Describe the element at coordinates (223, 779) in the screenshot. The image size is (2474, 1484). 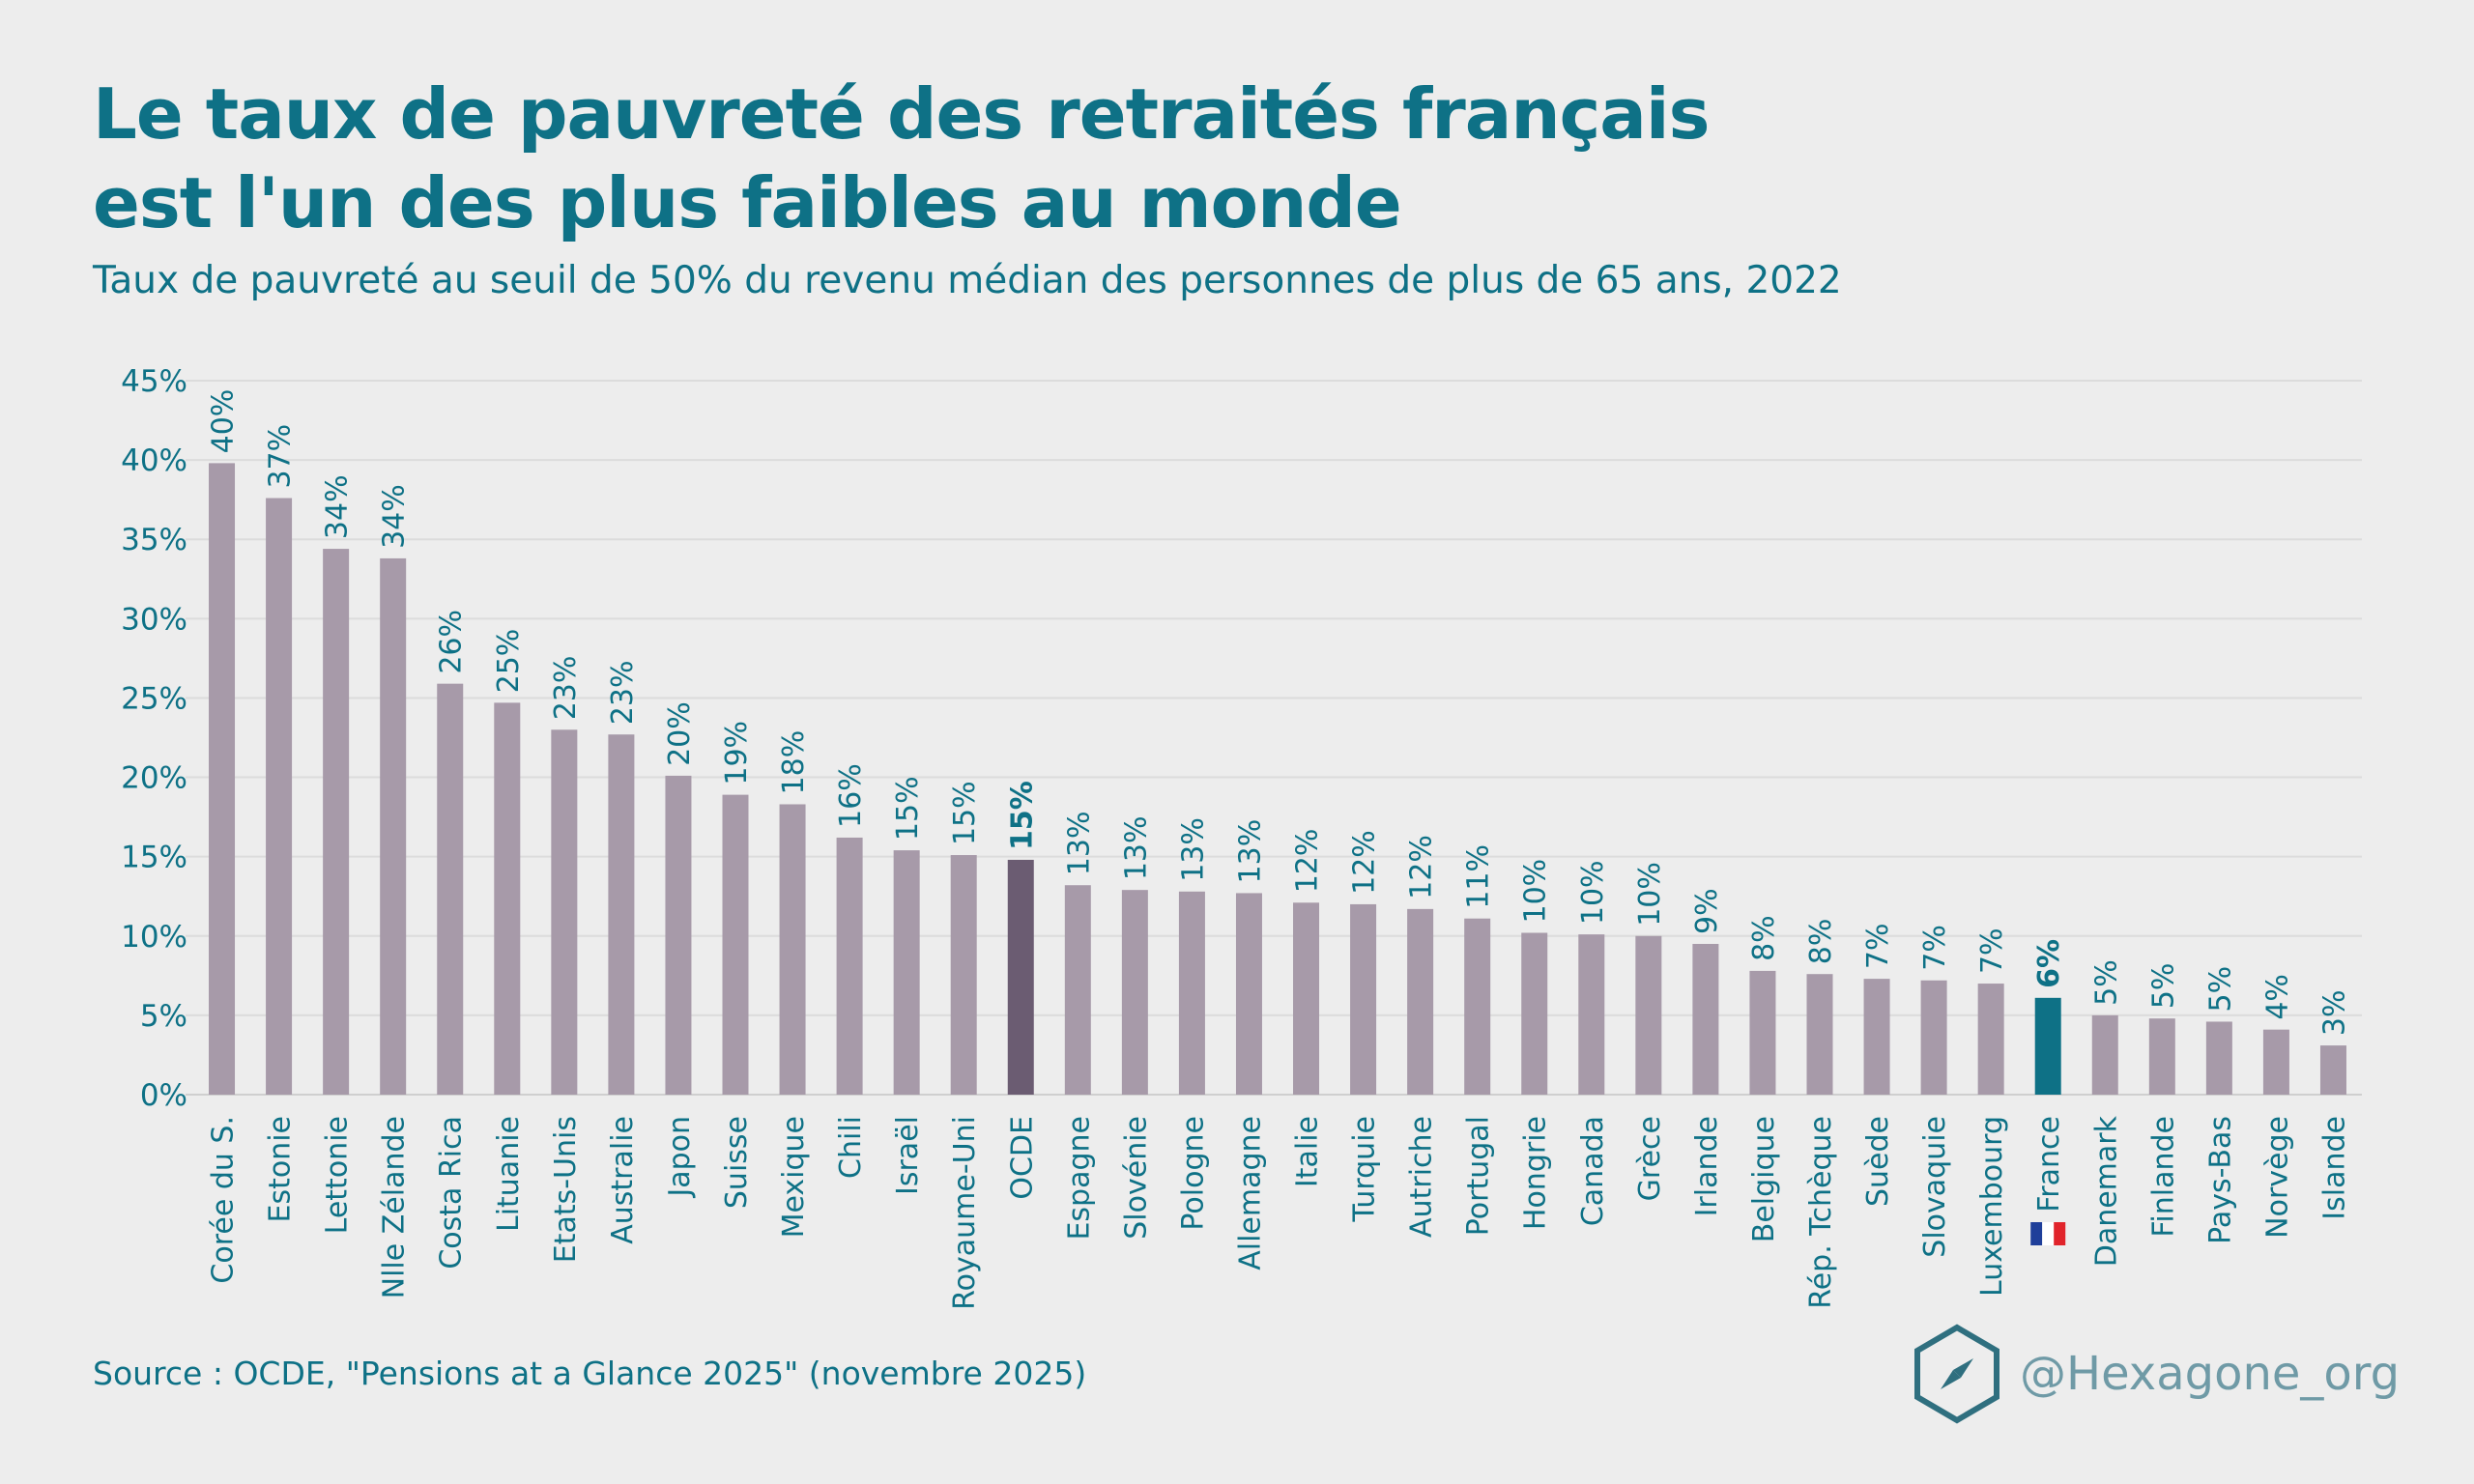
I see `bar-coree-du-s` at that location.